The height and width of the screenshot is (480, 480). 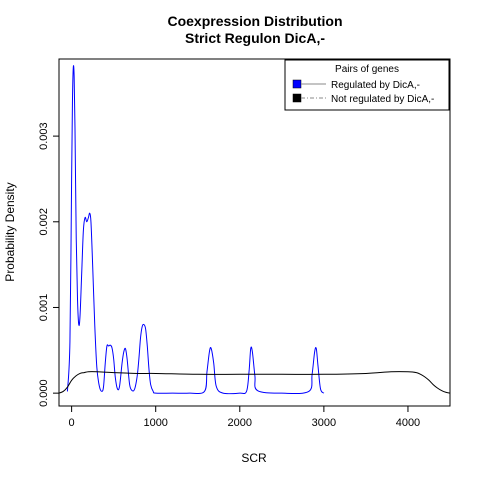 I want to click on x-tick-label: 3000, so click(x=324, y=423).